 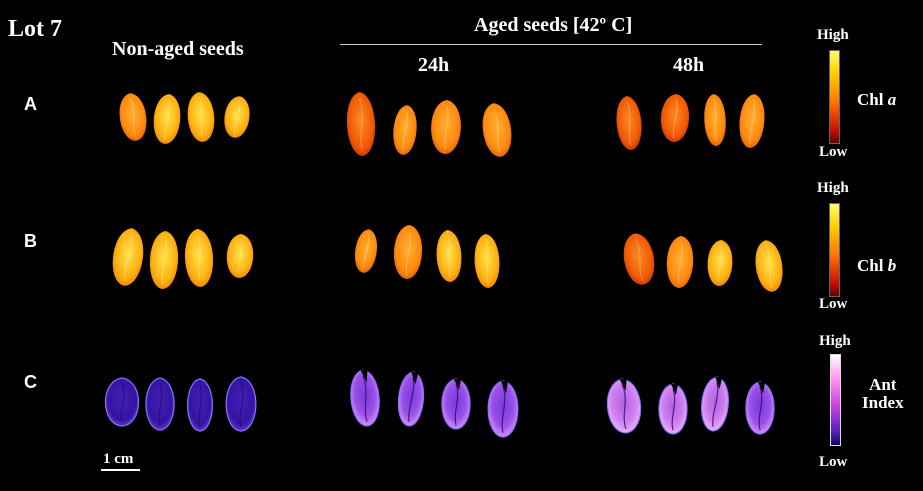 What do you see at coordinates (835, 341) in the screenshot?
I see `ant-high-label: High` at bounding box center [835, 341].